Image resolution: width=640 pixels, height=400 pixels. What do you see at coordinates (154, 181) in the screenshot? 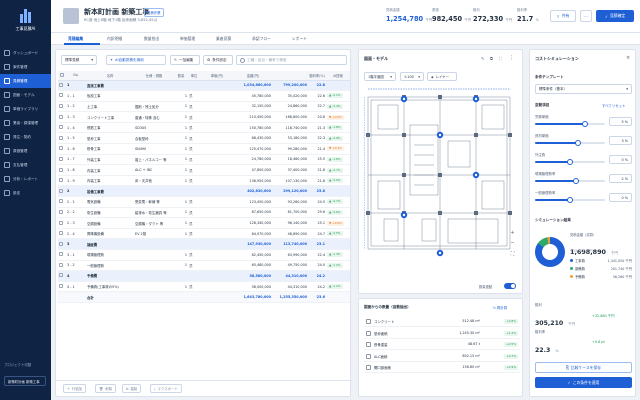
I see `cell-spec: 床・天井他` at bounding box center [154, 181].